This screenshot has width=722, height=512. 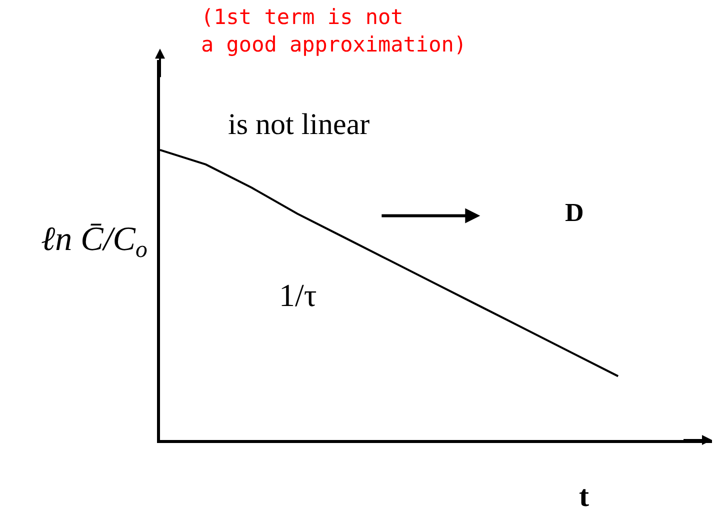 I want to click on x-axis-title: t, so click(x=584, y=496).